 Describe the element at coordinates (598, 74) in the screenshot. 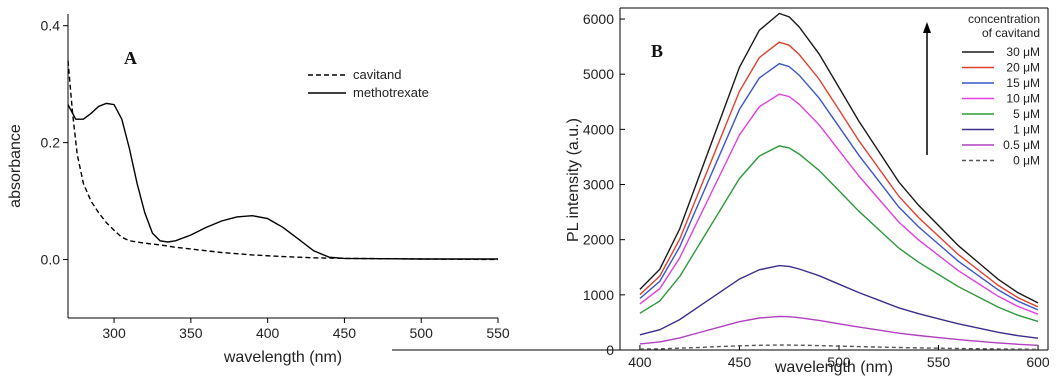

I see `chart-b-y-tick-label: 5000` at that location.